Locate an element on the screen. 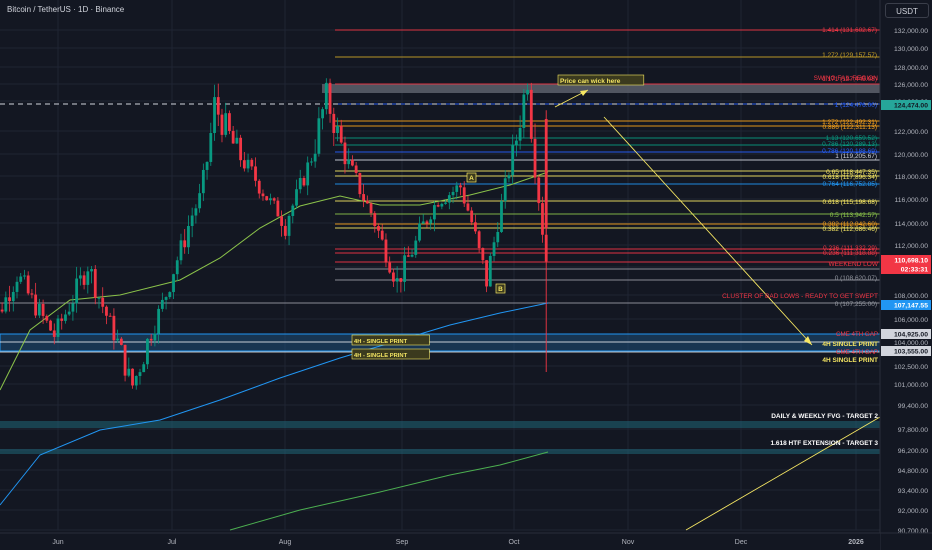 The image size is (932, 550). fib-label: 1 (124,476.00) is located at coordinates (856, 105).